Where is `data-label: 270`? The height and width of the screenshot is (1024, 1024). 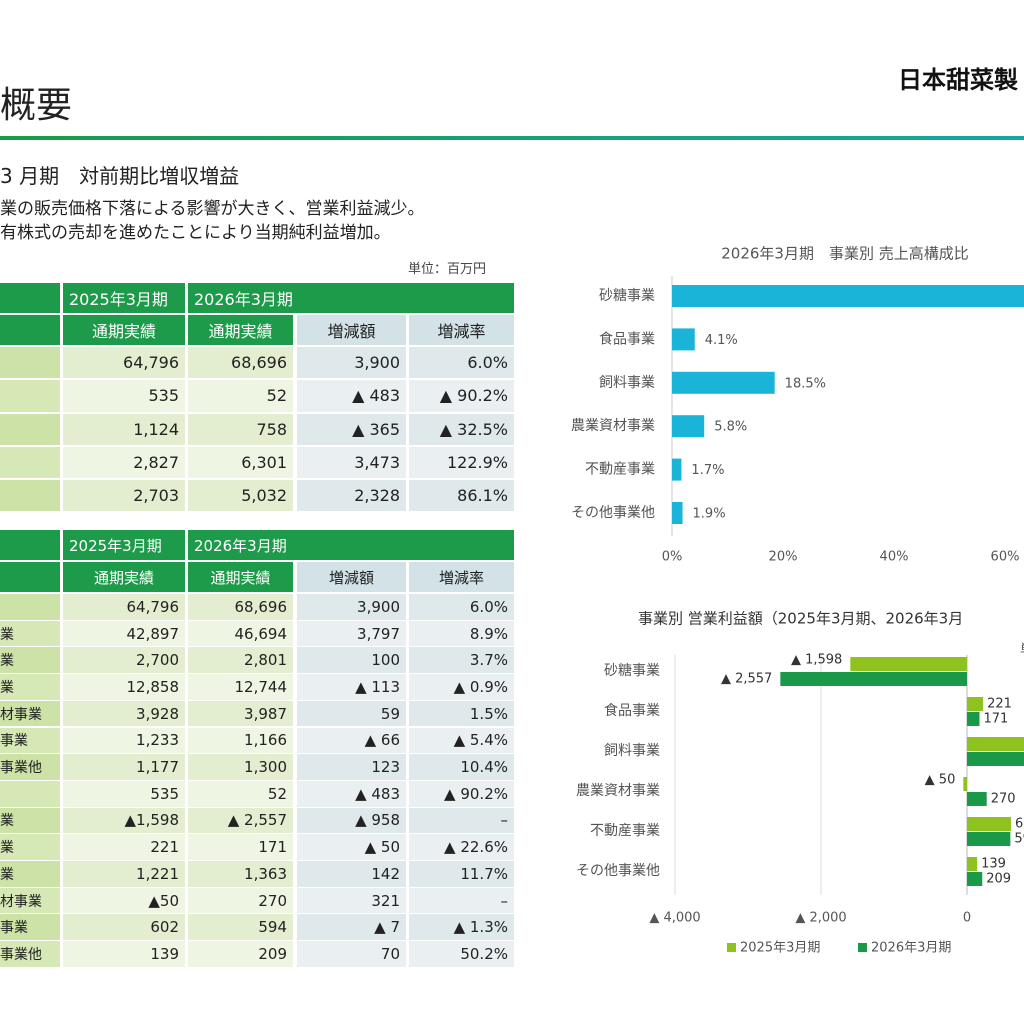
data-label: 270 is located at coordinates (1003, 799).